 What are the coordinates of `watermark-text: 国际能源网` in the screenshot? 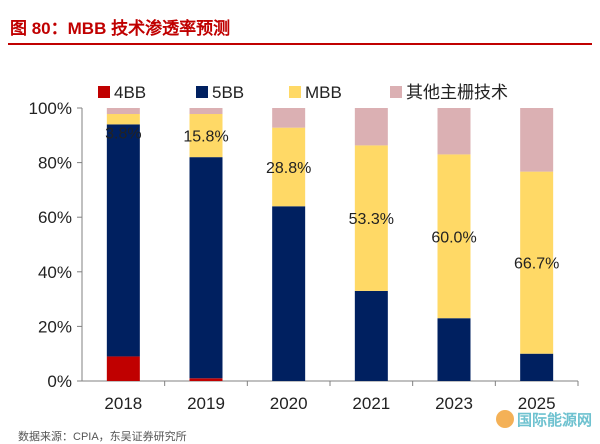 It's located at (554, 420).